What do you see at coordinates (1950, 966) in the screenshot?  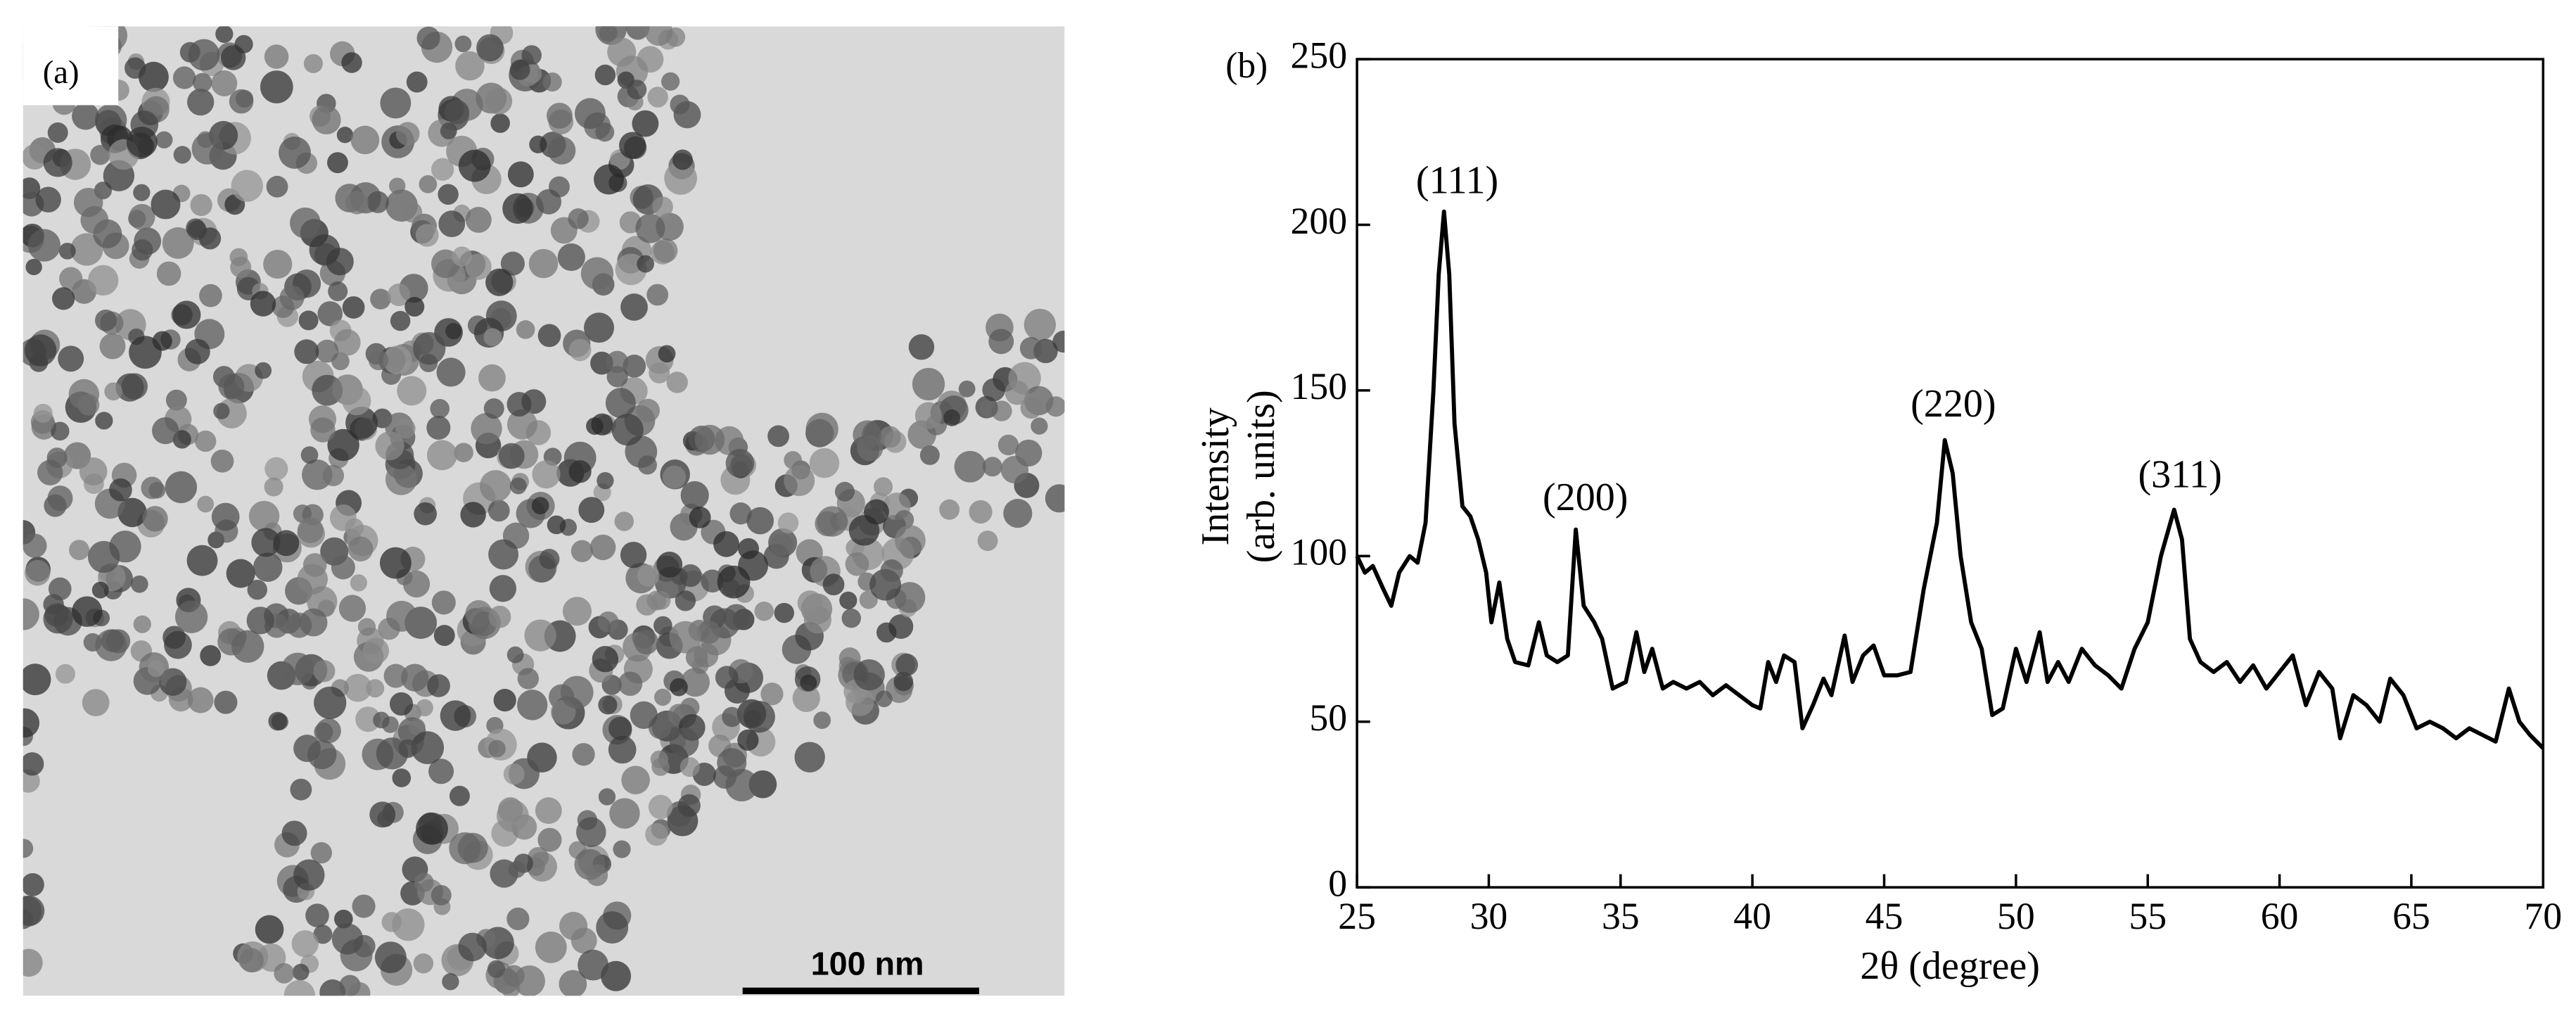 I see `x-axis-label: 2θ (degree)` at bounding box center [1950, 966].